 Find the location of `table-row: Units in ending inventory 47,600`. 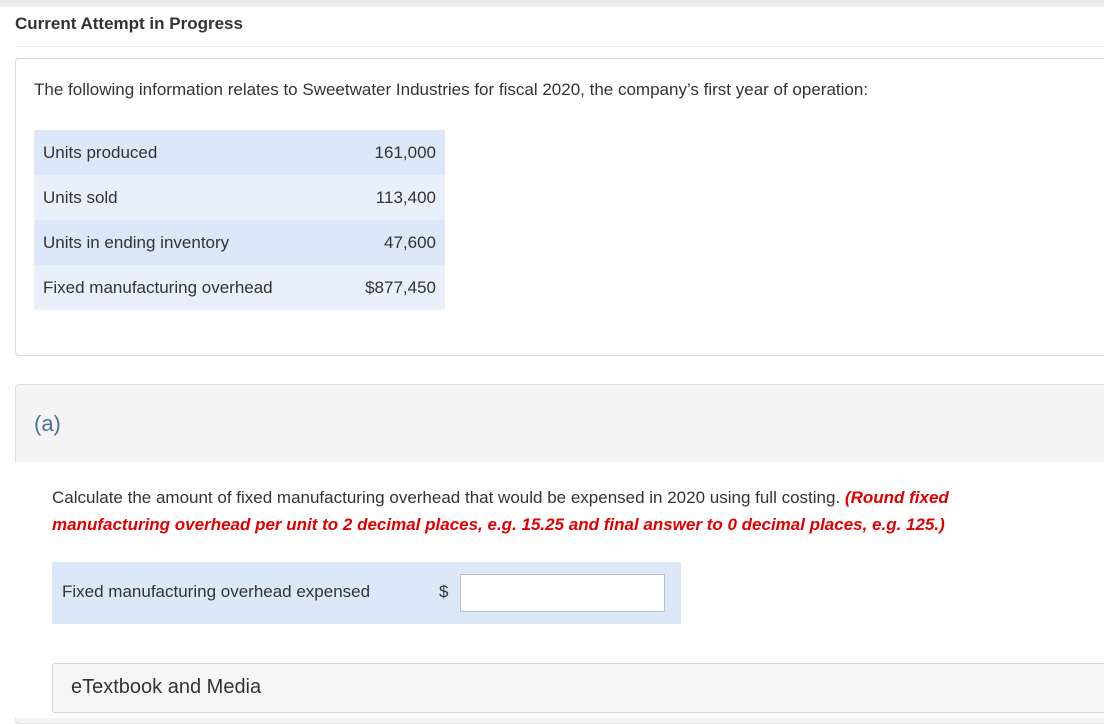

table-row: Units in ending inventory 47,600 is located at coordinates (239, 242).